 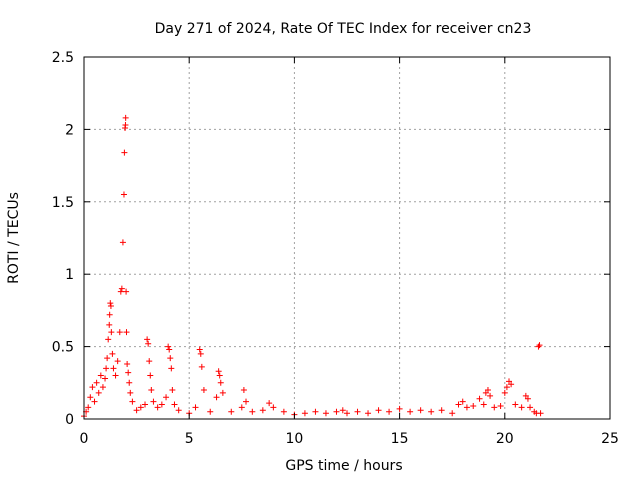 I want to click on x-tick-label: 20, so click(x=505, y=439).